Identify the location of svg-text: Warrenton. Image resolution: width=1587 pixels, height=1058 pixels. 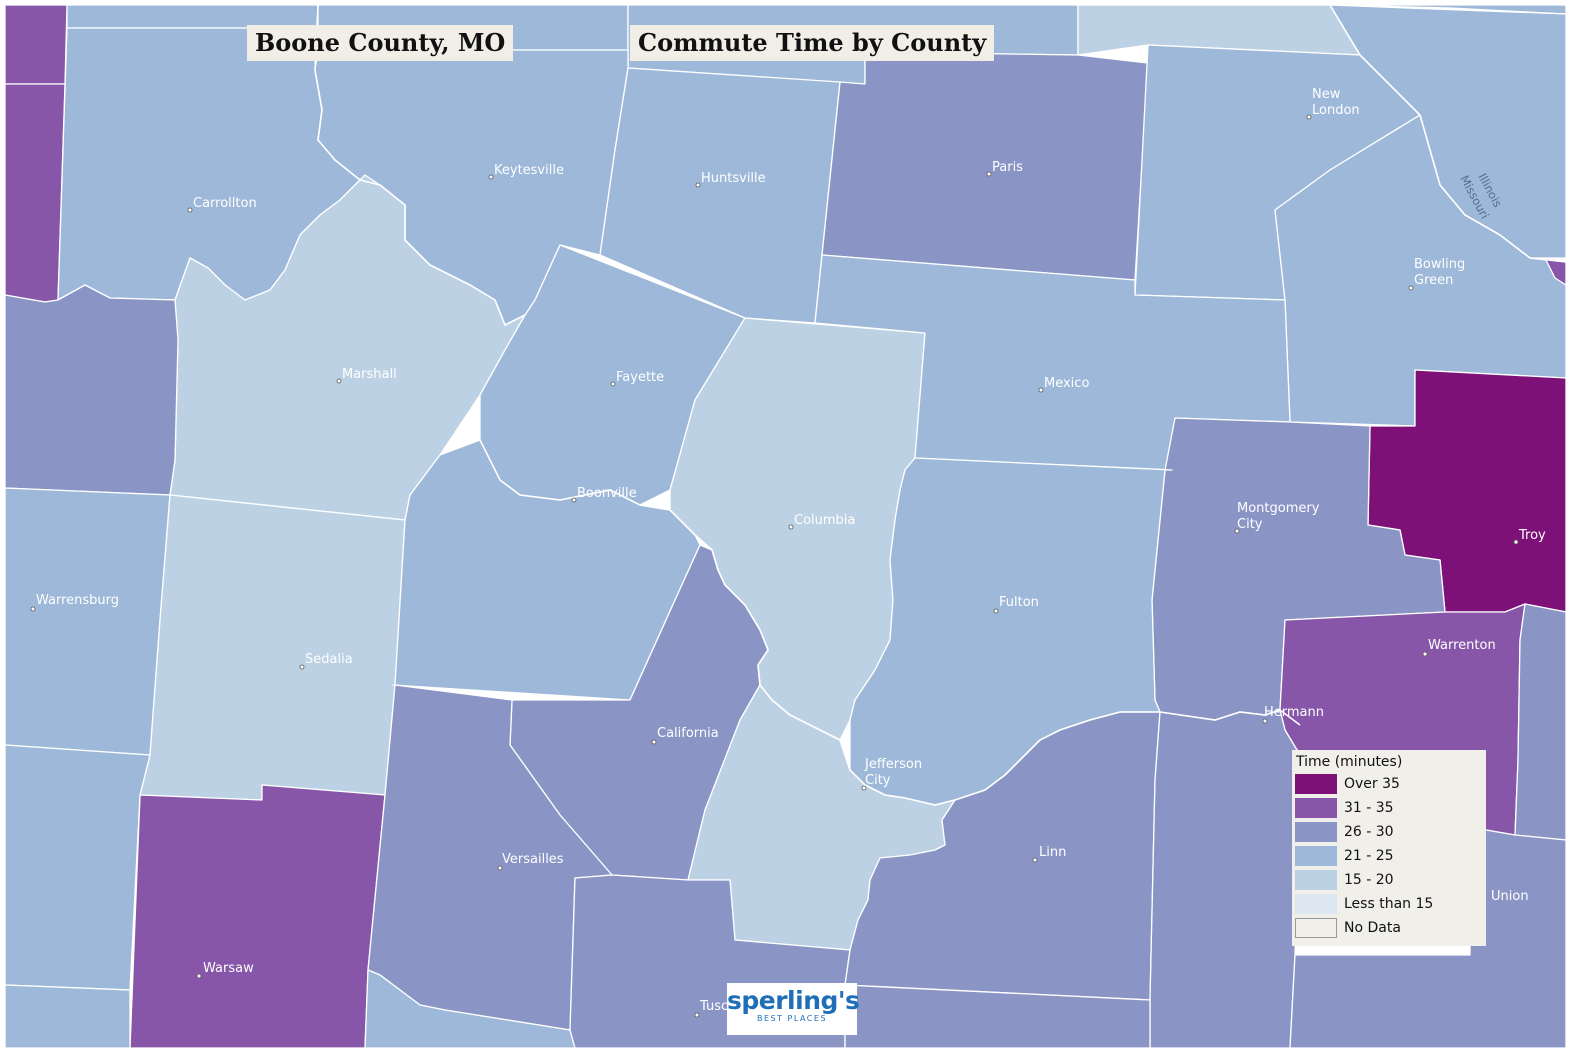
(1462, 645).